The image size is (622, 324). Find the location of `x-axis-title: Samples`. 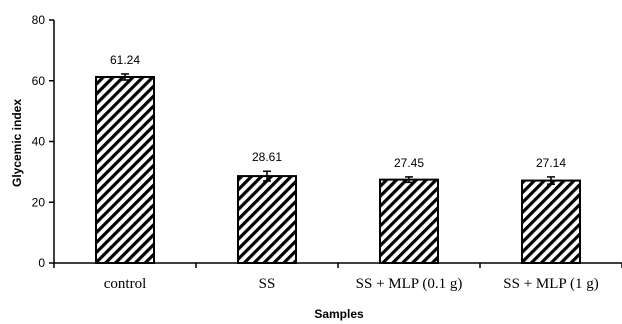

x-axis-title: Samples is located at coordinates (339, 314).